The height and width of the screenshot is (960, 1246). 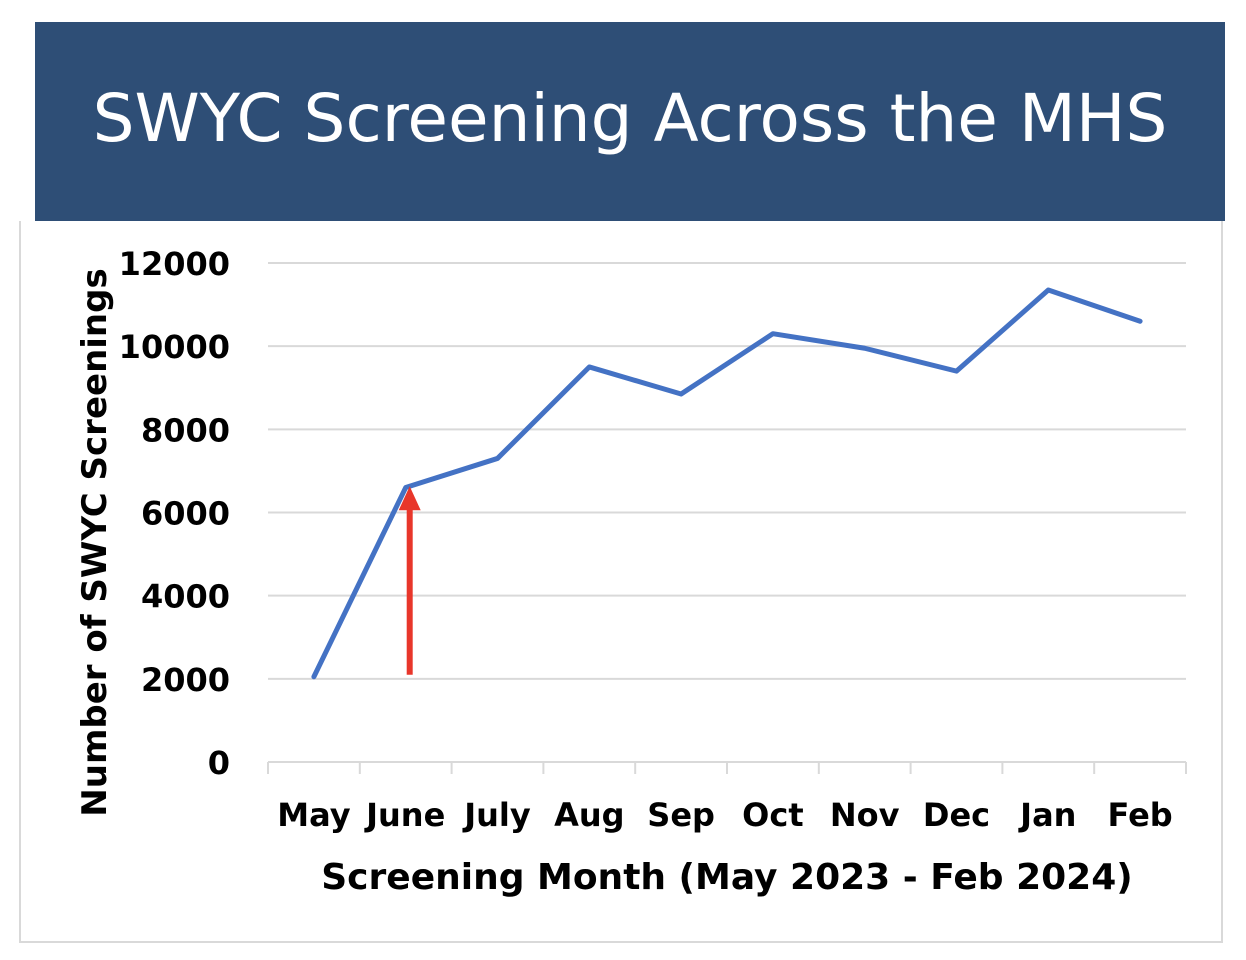 I want to click on y-tick-label: 0, so click(x=219, y=763).